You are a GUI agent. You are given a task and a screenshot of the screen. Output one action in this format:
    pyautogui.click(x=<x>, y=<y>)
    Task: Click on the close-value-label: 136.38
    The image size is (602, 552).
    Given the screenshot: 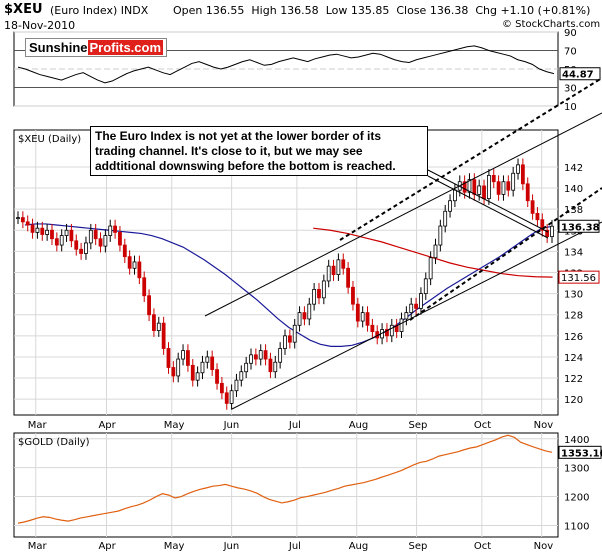 What is the action you would take?
    pyautogui.click(x=580, y=227)
    